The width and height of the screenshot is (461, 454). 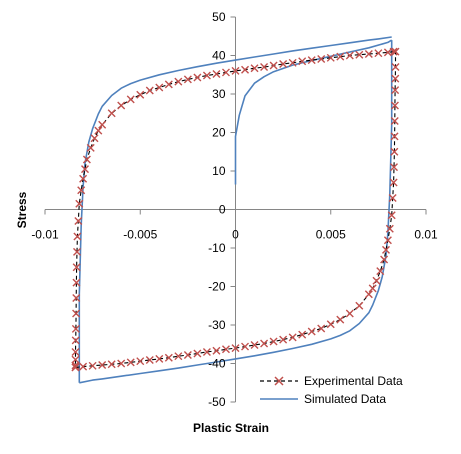 I want to click on y-tick-label: -50, so click(x=217, y=402).